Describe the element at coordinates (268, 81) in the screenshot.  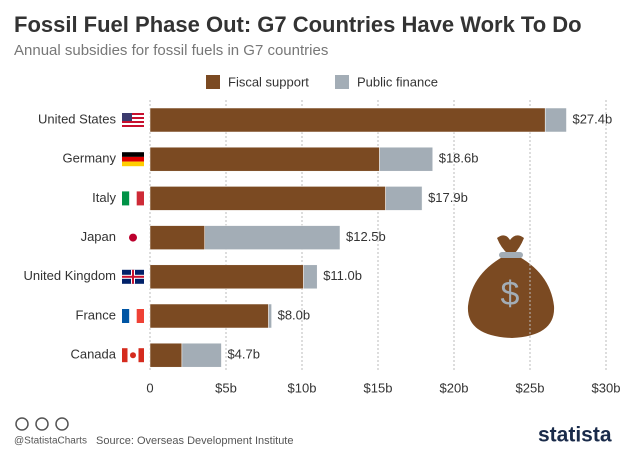
I see `legend-label: Fiscal support` at that location.